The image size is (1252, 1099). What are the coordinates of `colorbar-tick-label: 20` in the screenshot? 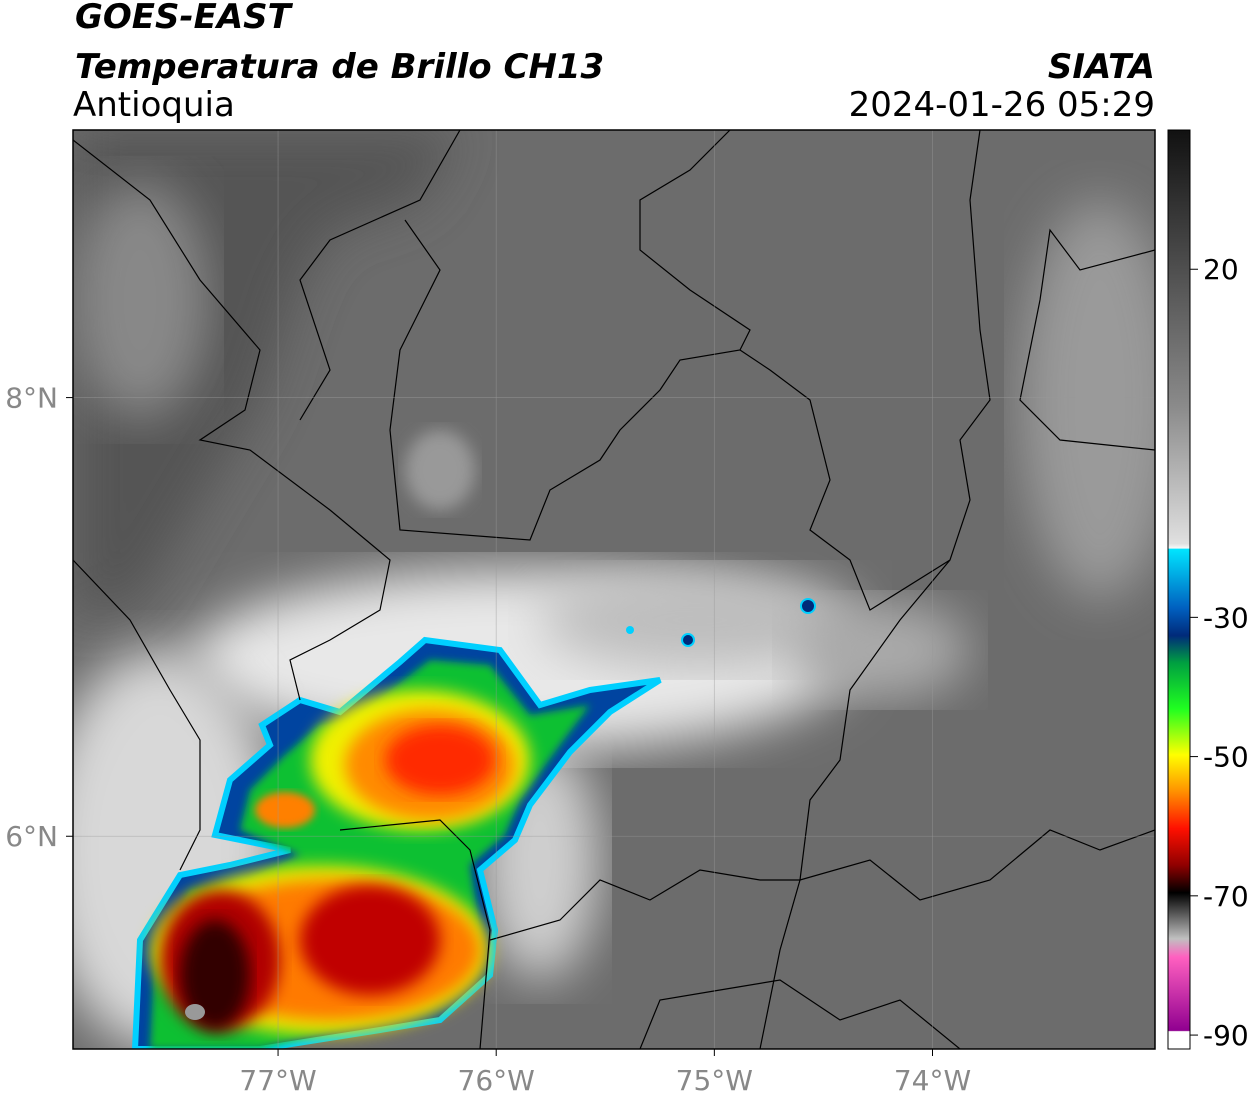 It's located at (1221, 269).